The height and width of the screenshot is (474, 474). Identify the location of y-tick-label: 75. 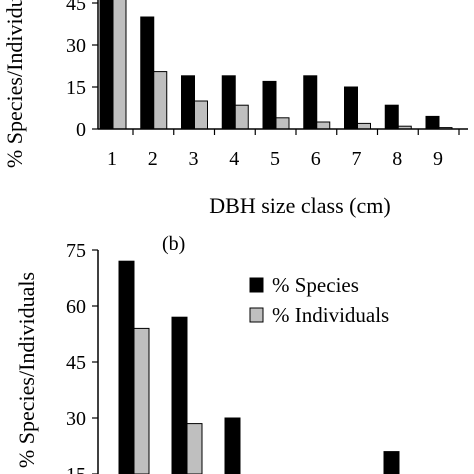
(76, 251).